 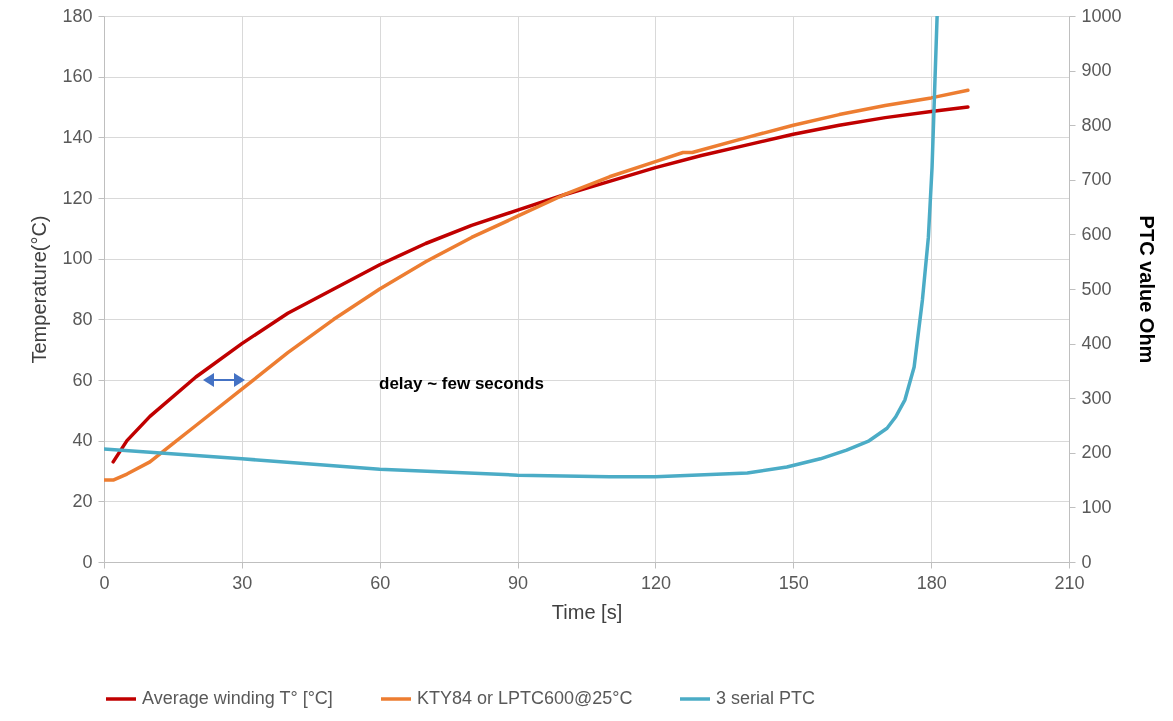 What do you see at coordinates (525, 698) in the screenshot?
I see `legend-label: KTY84 or LPTC600@25°C` at bounding box center [525, 698].